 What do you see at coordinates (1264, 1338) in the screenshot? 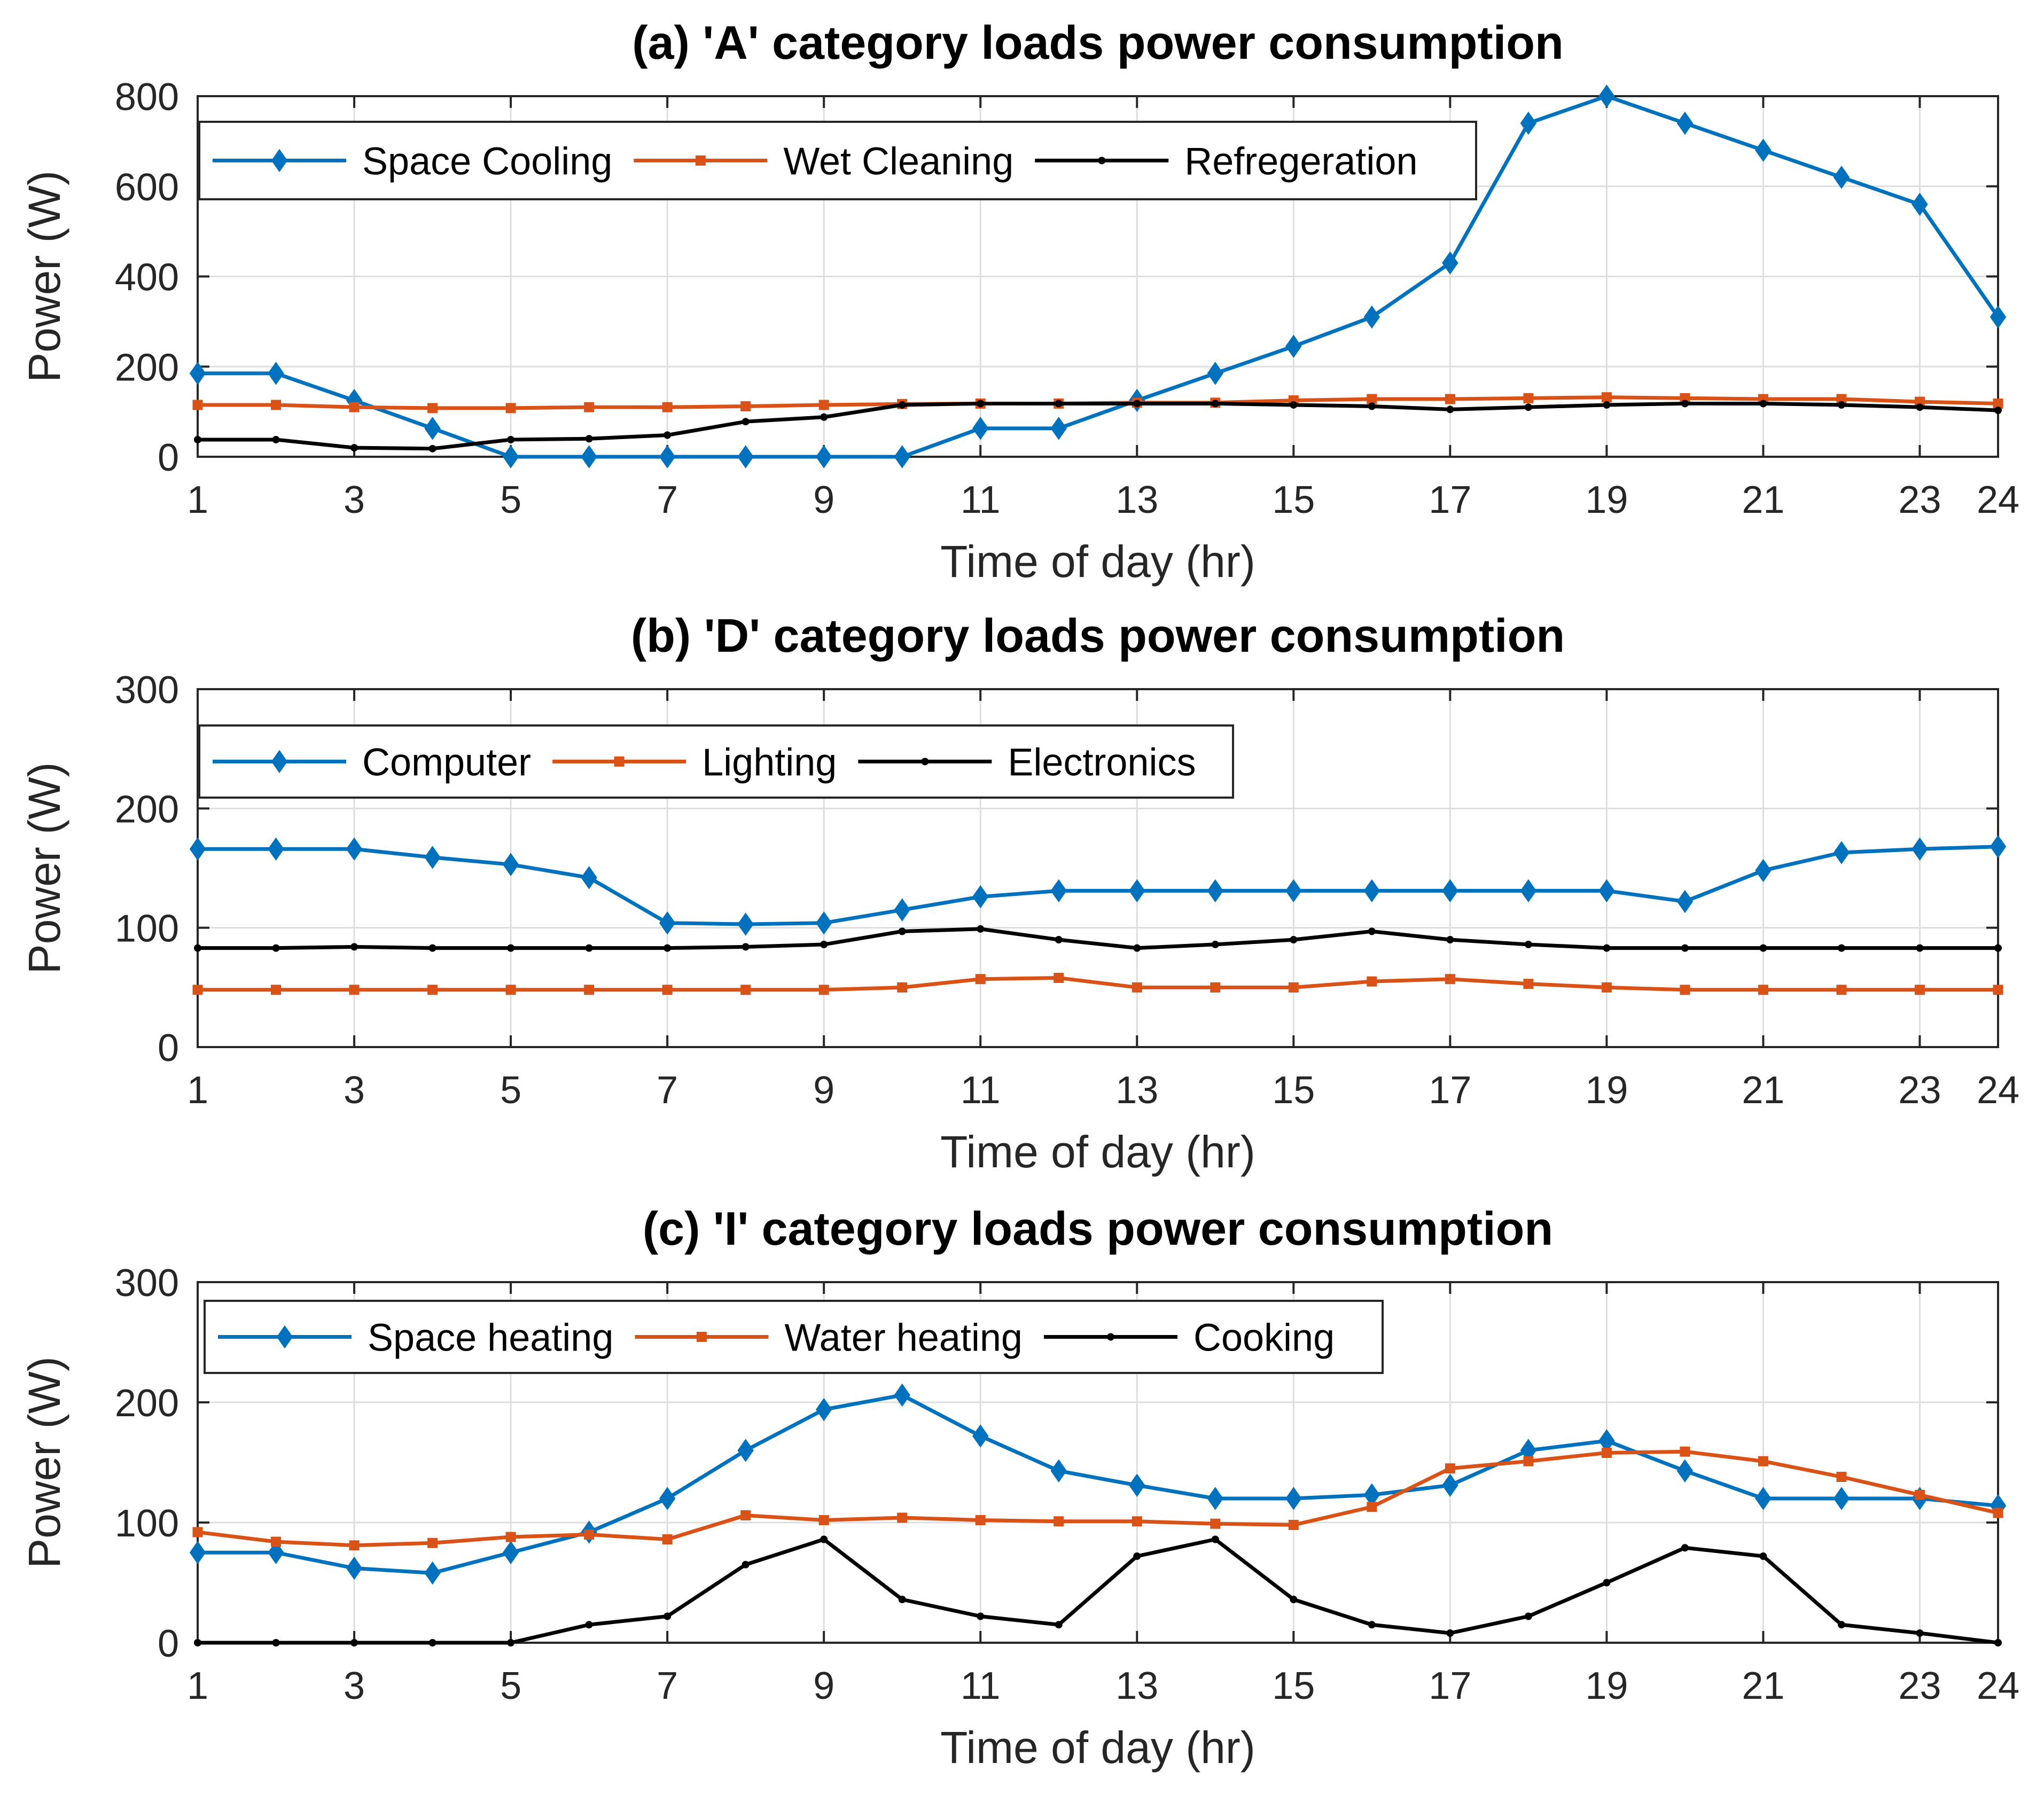
I see `legend-label: Cooking` at bounding box center [1264, 1338].